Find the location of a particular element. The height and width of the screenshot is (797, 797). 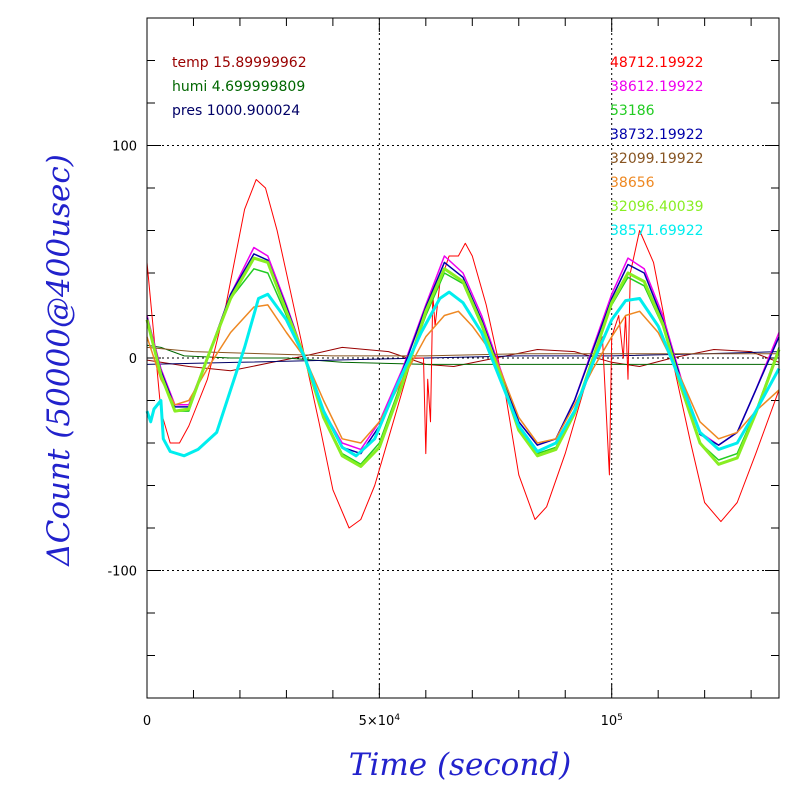

x-tick-label: 0 is located at coordinates (147, 721).